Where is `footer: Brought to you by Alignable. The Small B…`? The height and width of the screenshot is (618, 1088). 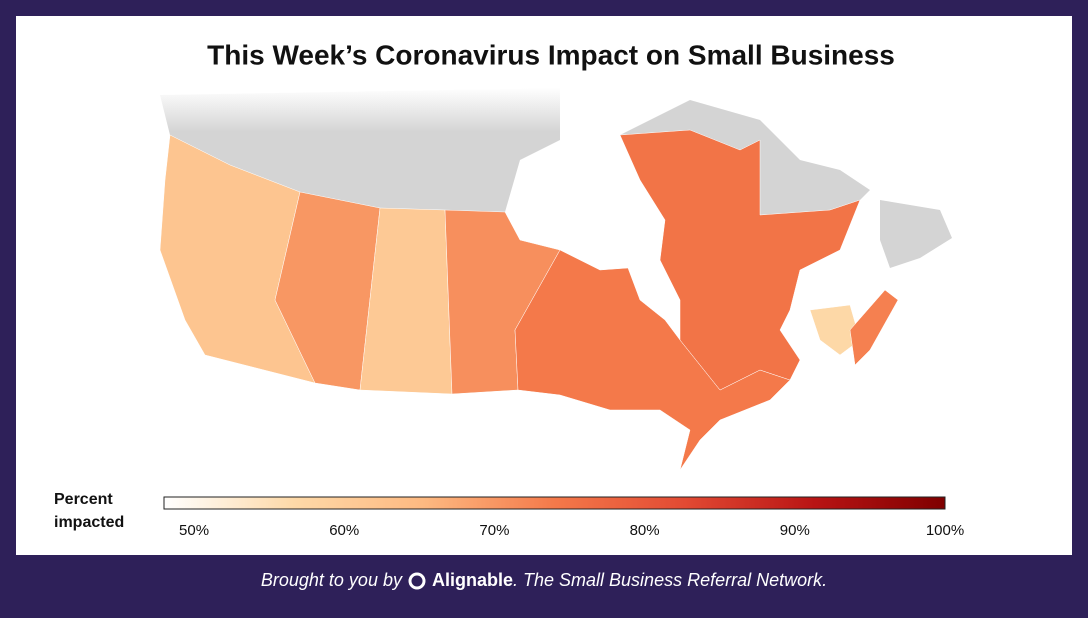
footer: Brought to you by Alignable. The Small B… is located at coordinates (544, 580).